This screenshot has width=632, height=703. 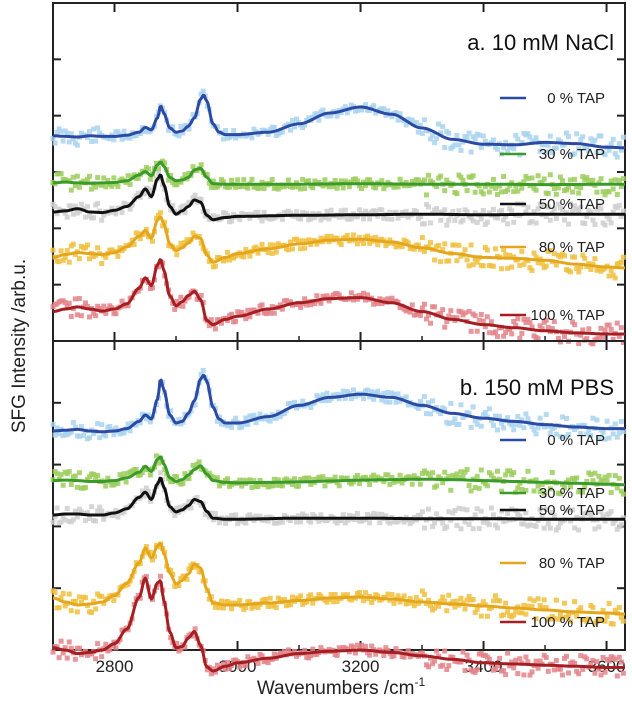 I want to click on fit-line, so click(x=339, y=578).